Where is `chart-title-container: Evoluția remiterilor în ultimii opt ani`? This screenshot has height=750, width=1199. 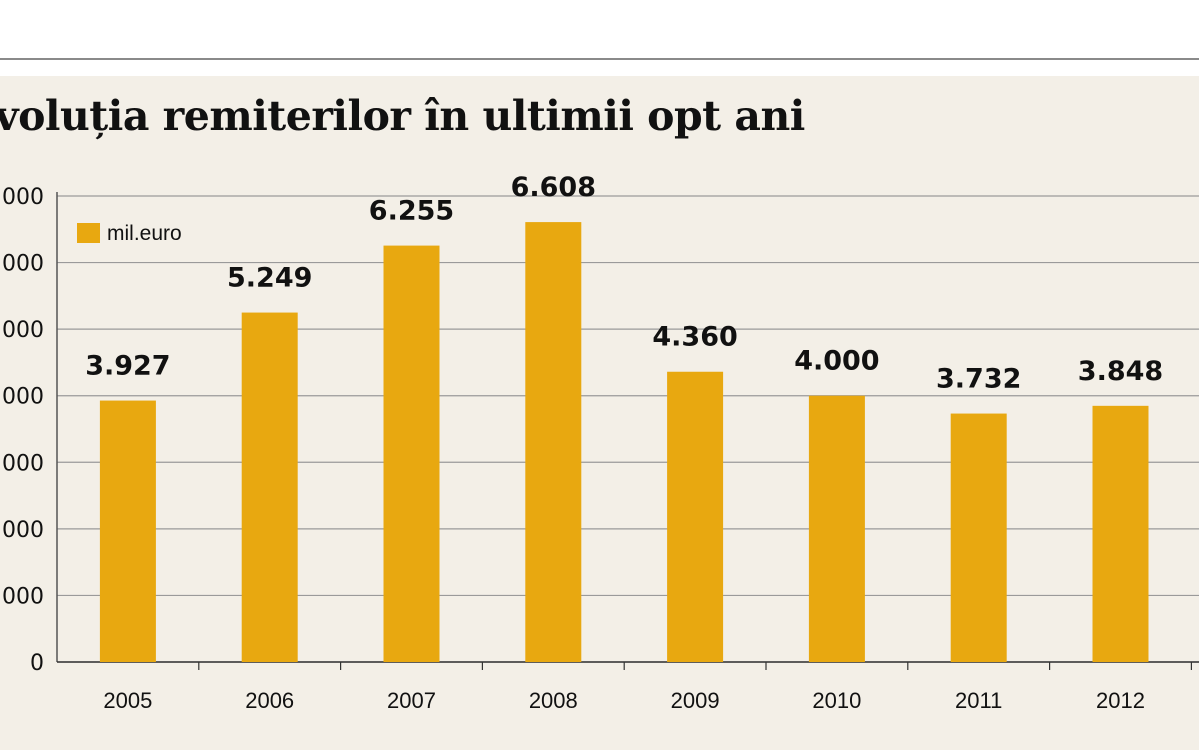 chart-title-container: Evoluția remiterilor în ultimii opt ani is located at coordinates (599, 122).